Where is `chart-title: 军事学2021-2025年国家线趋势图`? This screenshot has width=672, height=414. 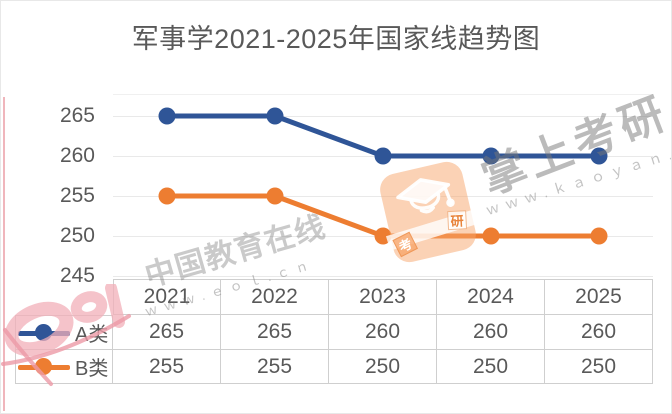 chart-title: 军事学2021-2025年国家线趋势图 is located at coordinates (336, 39).